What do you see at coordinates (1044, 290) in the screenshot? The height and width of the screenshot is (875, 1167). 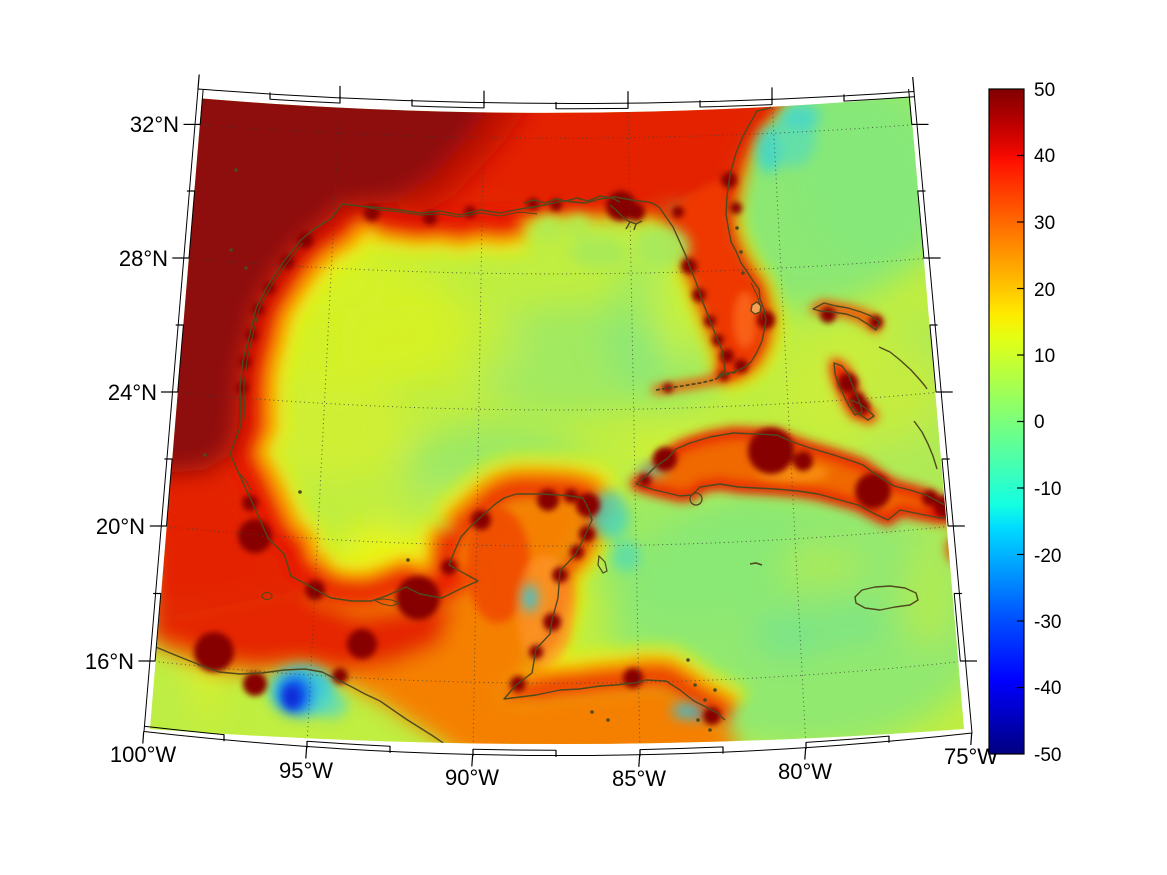 I see `svg-text: 20` at bounding box center [1044, 290].